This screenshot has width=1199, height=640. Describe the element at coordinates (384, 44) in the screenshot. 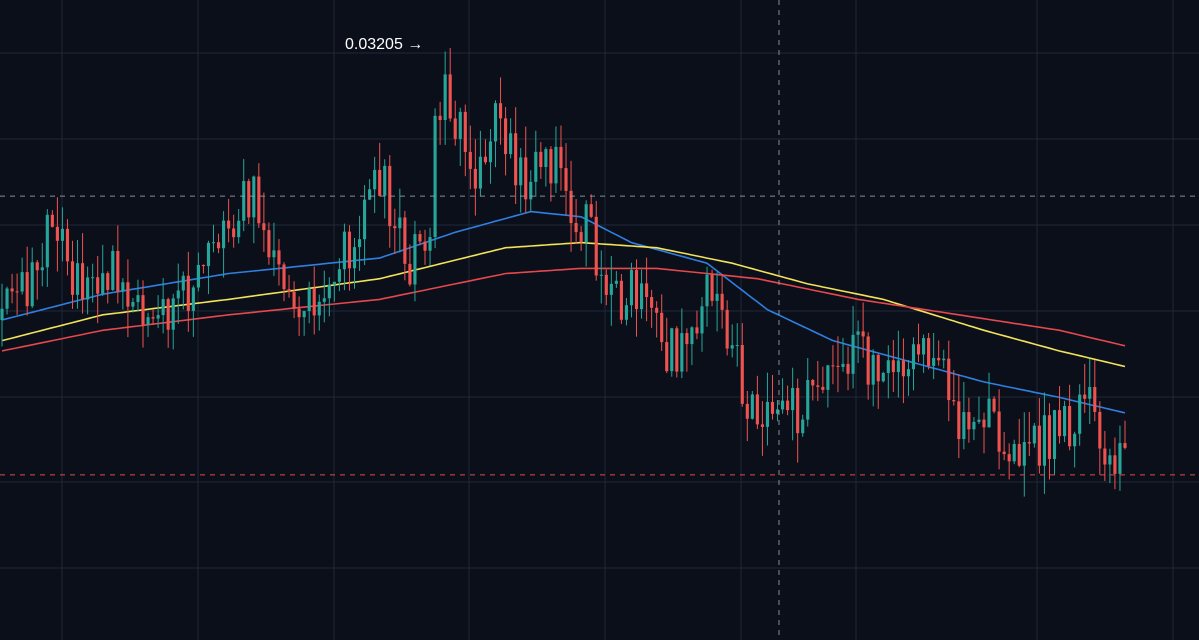

I see `price-high-label: 0.03205 →` at that location.